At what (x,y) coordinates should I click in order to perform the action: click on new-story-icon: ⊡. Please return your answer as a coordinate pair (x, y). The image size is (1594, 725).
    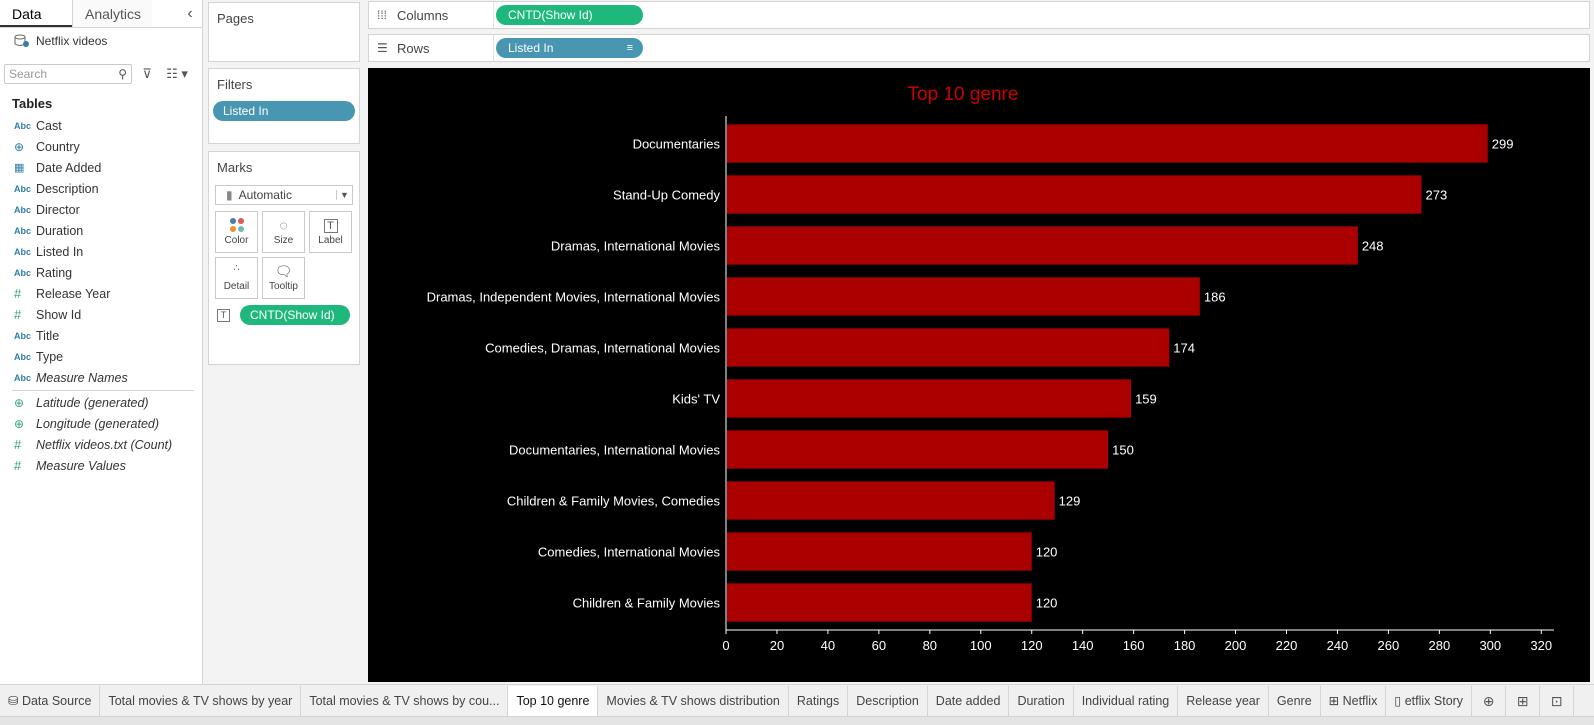
    Looking at the image, I should click on (1557, 700).